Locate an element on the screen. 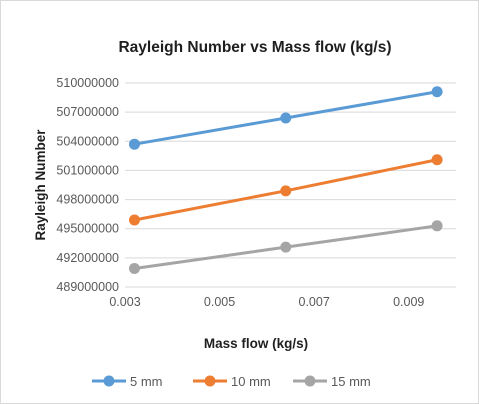  y-tick-label: 489000000 is located at coordinates (87, 287).